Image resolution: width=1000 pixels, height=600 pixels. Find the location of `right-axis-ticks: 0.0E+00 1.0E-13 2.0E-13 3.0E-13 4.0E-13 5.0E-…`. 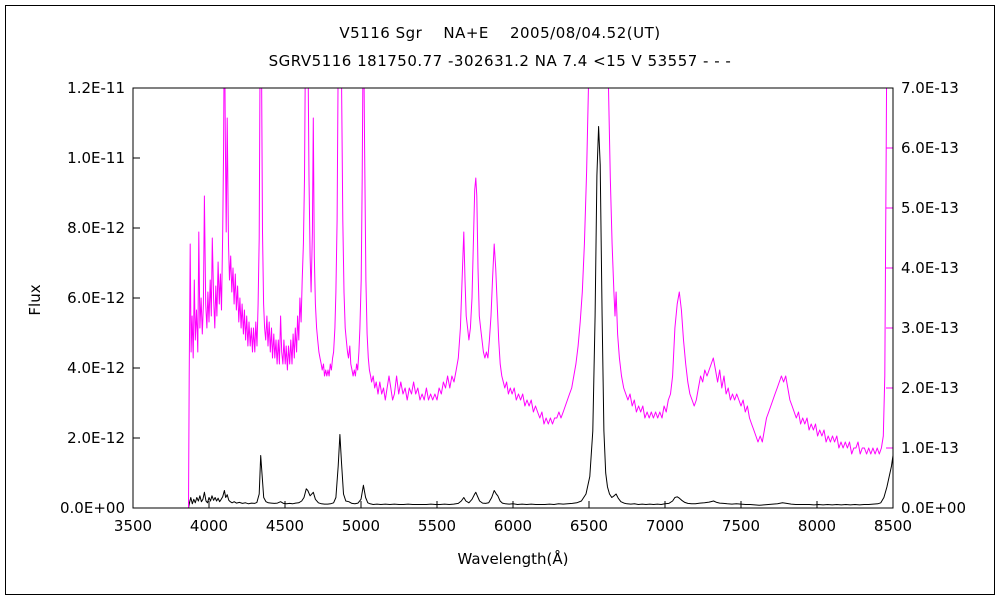

right-axis-ticks: 0.0E+00 1.0E-13 2.0E-13 3.0E-13 4.0E-13 5.0E-… is located at coordinates (926, 298).